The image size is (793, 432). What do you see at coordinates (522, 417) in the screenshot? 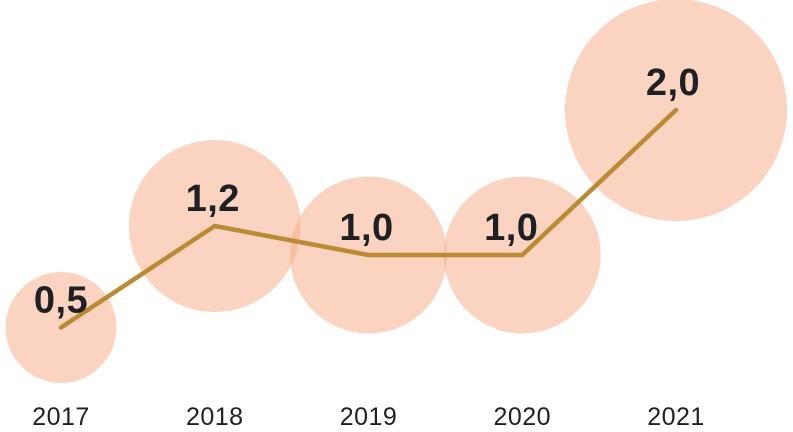
I see `x-axis-label-2020: 2020` at bounding box center [522, 417].